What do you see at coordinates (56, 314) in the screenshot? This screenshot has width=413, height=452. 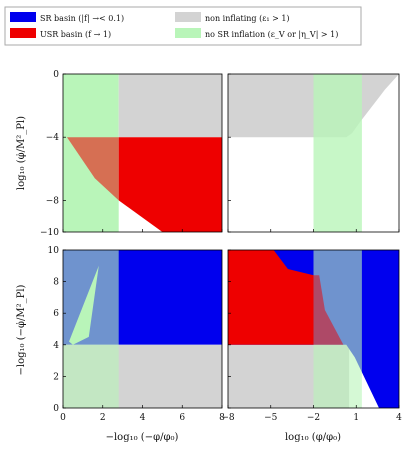 I see `y-tick-label: 6` at bounding box center [56, 314].